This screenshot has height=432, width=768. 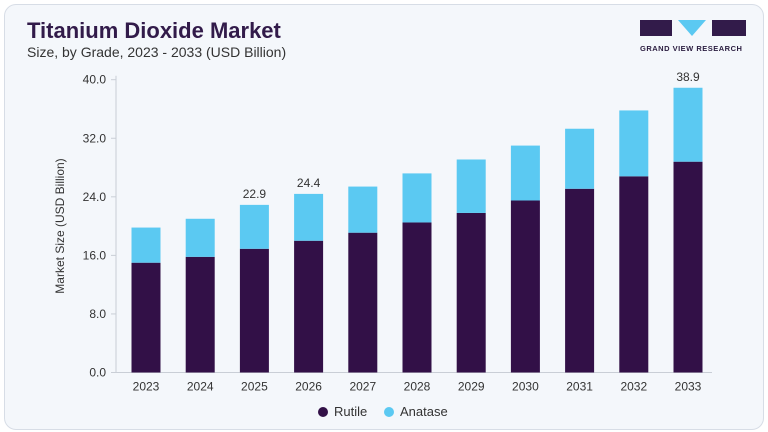 I want to click on y-tick-label: 40.0, so click(x=95, y=80).